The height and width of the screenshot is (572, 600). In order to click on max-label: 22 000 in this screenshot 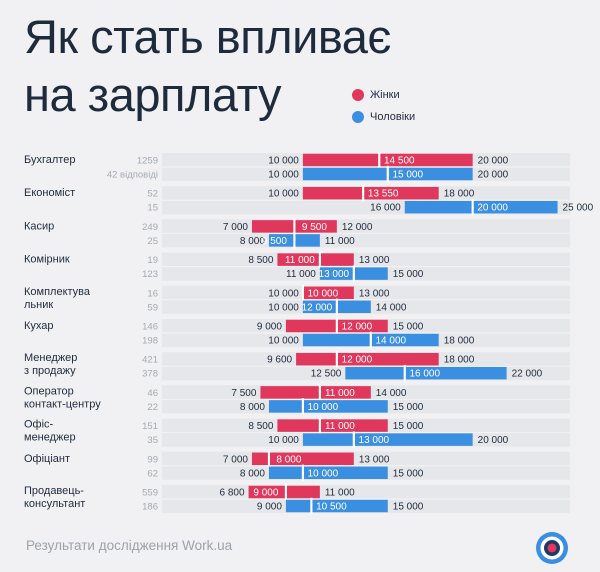, I will do `click(527, 374)`.